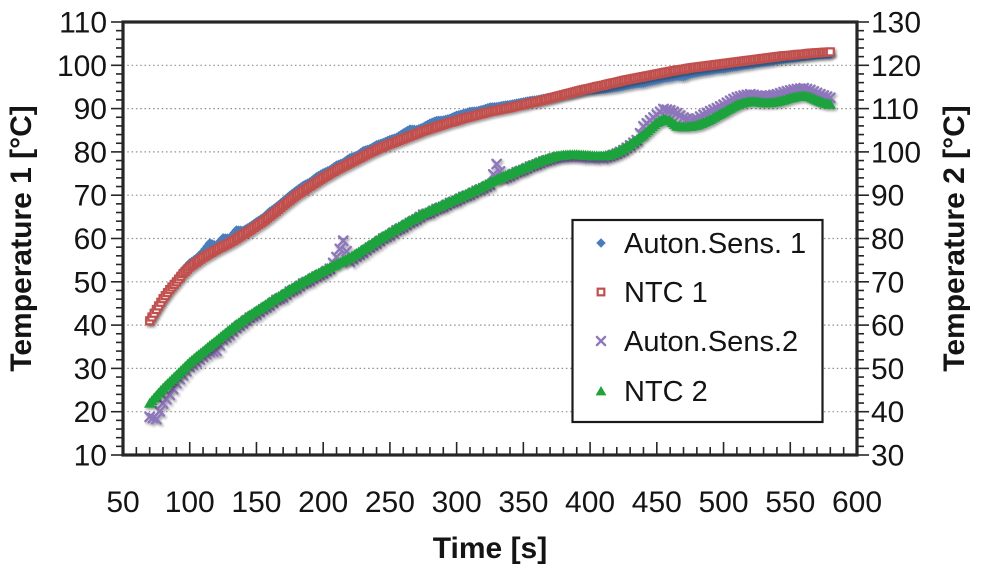  I want to click on tick-label: 550, so click(790, 502).